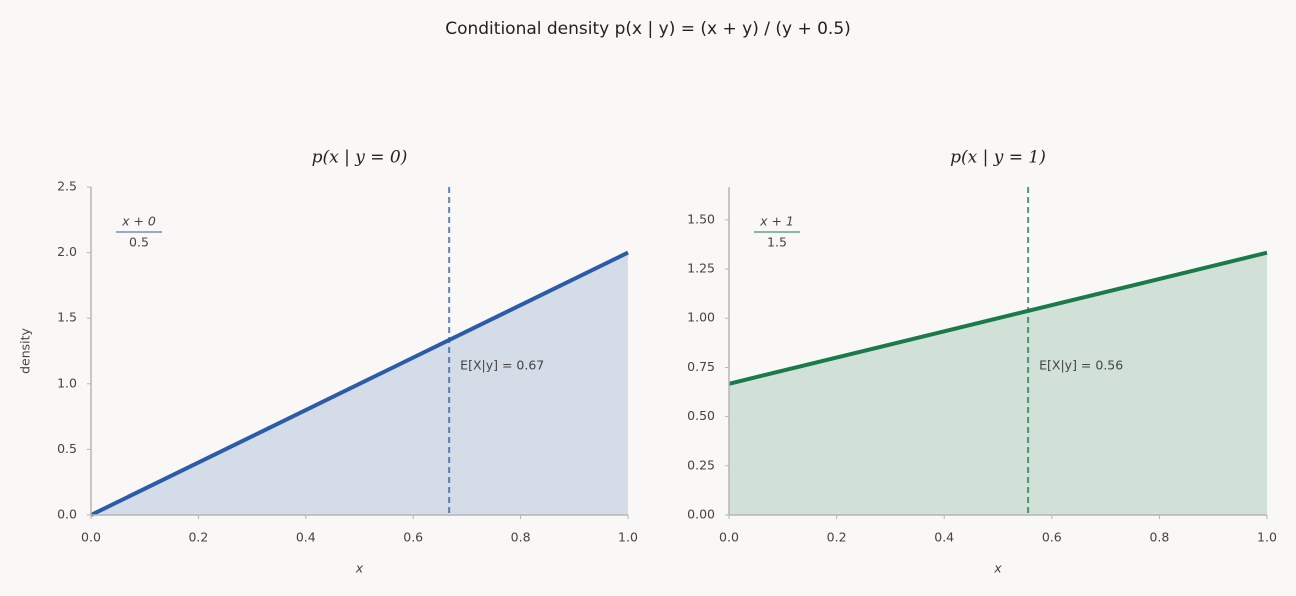 The height and width of the screenshot is (596, 1296). Describe the element at coordinates (701, 317) in the screenshot. I see `y-tick-label: 1.00` at that location.